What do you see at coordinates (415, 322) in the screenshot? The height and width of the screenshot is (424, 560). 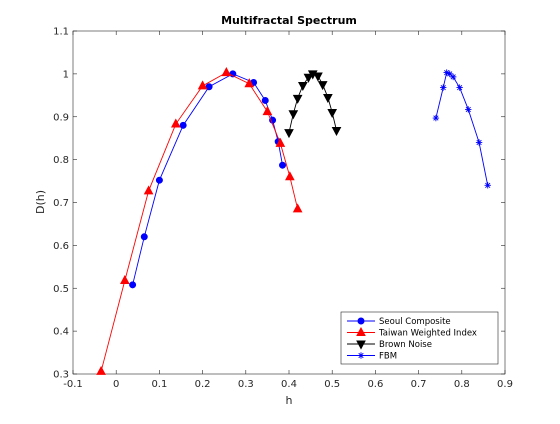 I see `legend-label-seoul-composite: Seoul Composite` at bounding box center [415, 322].